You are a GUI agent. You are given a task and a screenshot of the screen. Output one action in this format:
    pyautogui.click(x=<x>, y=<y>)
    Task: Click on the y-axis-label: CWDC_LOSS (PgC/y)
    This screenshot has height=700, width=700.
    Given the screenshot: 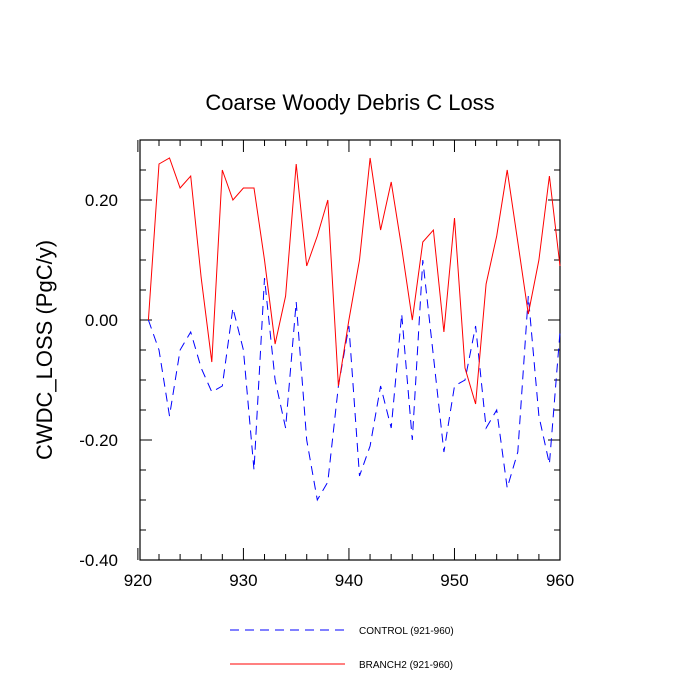 What is the action you would take?
    pyautogui.click(x=44, y=350)
    